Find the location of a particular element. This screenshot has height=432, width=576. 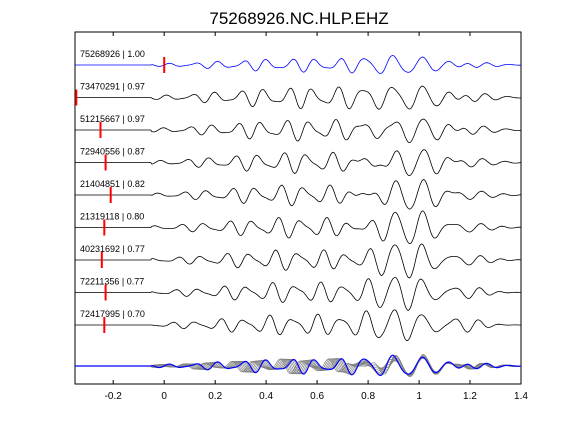

x-tick-label: 1.4 is located at coordinates (521, 396).